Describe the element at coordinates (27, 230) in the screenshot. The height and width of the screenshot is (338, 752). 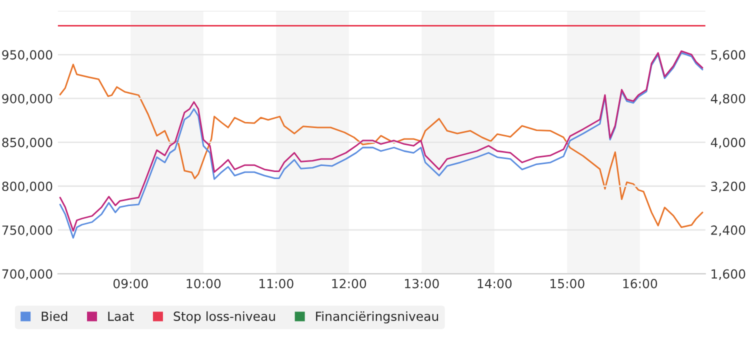
I see `y-tick-label: 750,000` at that location.